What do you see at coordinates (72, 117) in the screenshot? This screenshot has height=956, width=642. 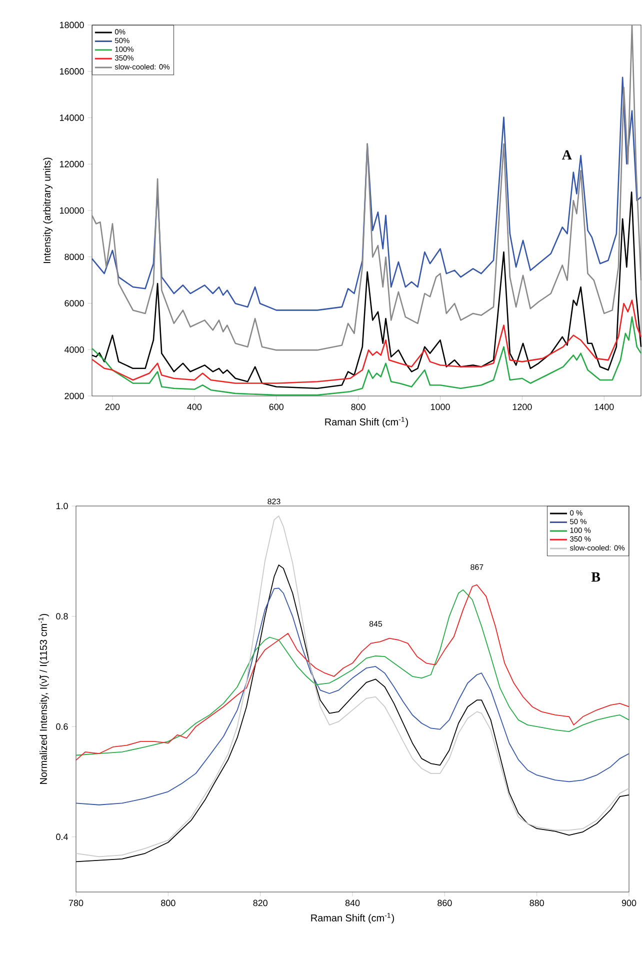 I see `y-tick-label: 14000` at bounding box center [72, 117].